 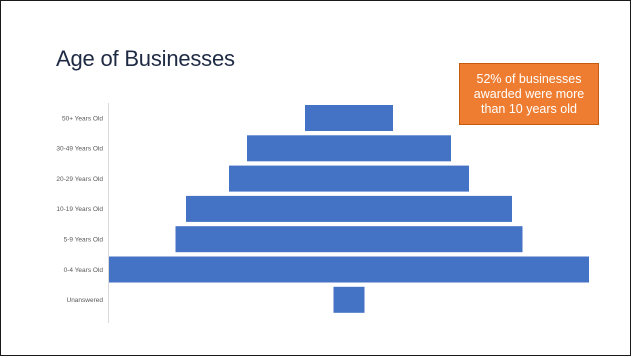 What do you see at coordinates (145, 58) in the screenshot?
I see `slide-title: Age of Businesses` at bounding box center [145, 58].